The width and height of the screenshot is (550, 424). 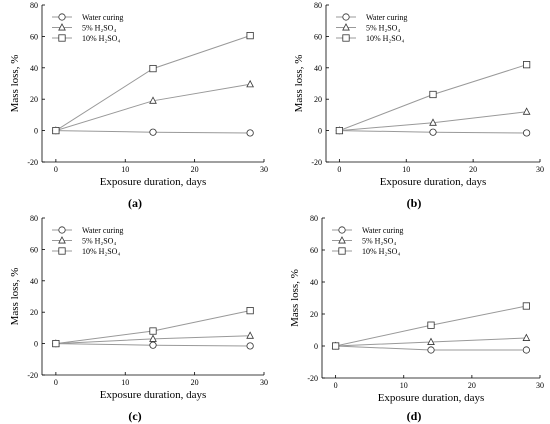 What do you see at coordinates (414, 203) in the screenshot?
I see `panel-label: (b)` at bounding box center [414, 203].